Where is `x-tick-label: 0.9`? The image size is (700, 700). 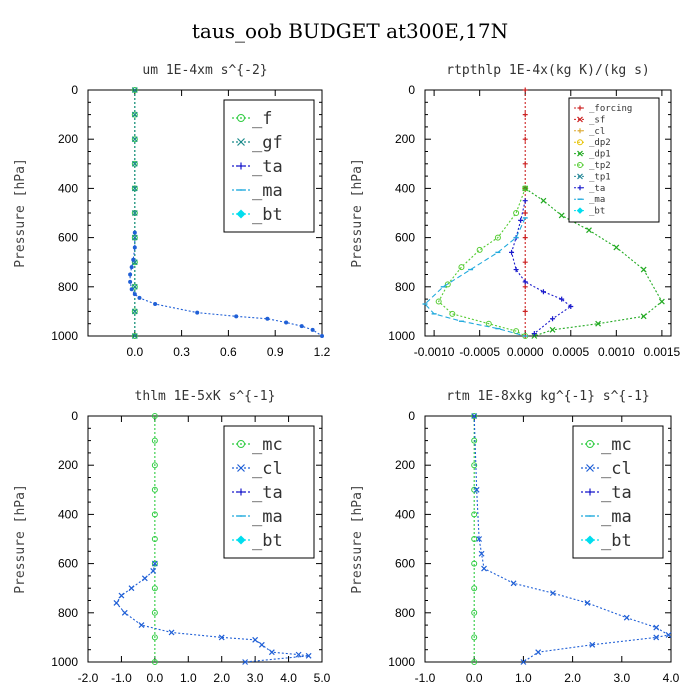 x-tick-label: 0.9 is located at coordinates (275, 352).